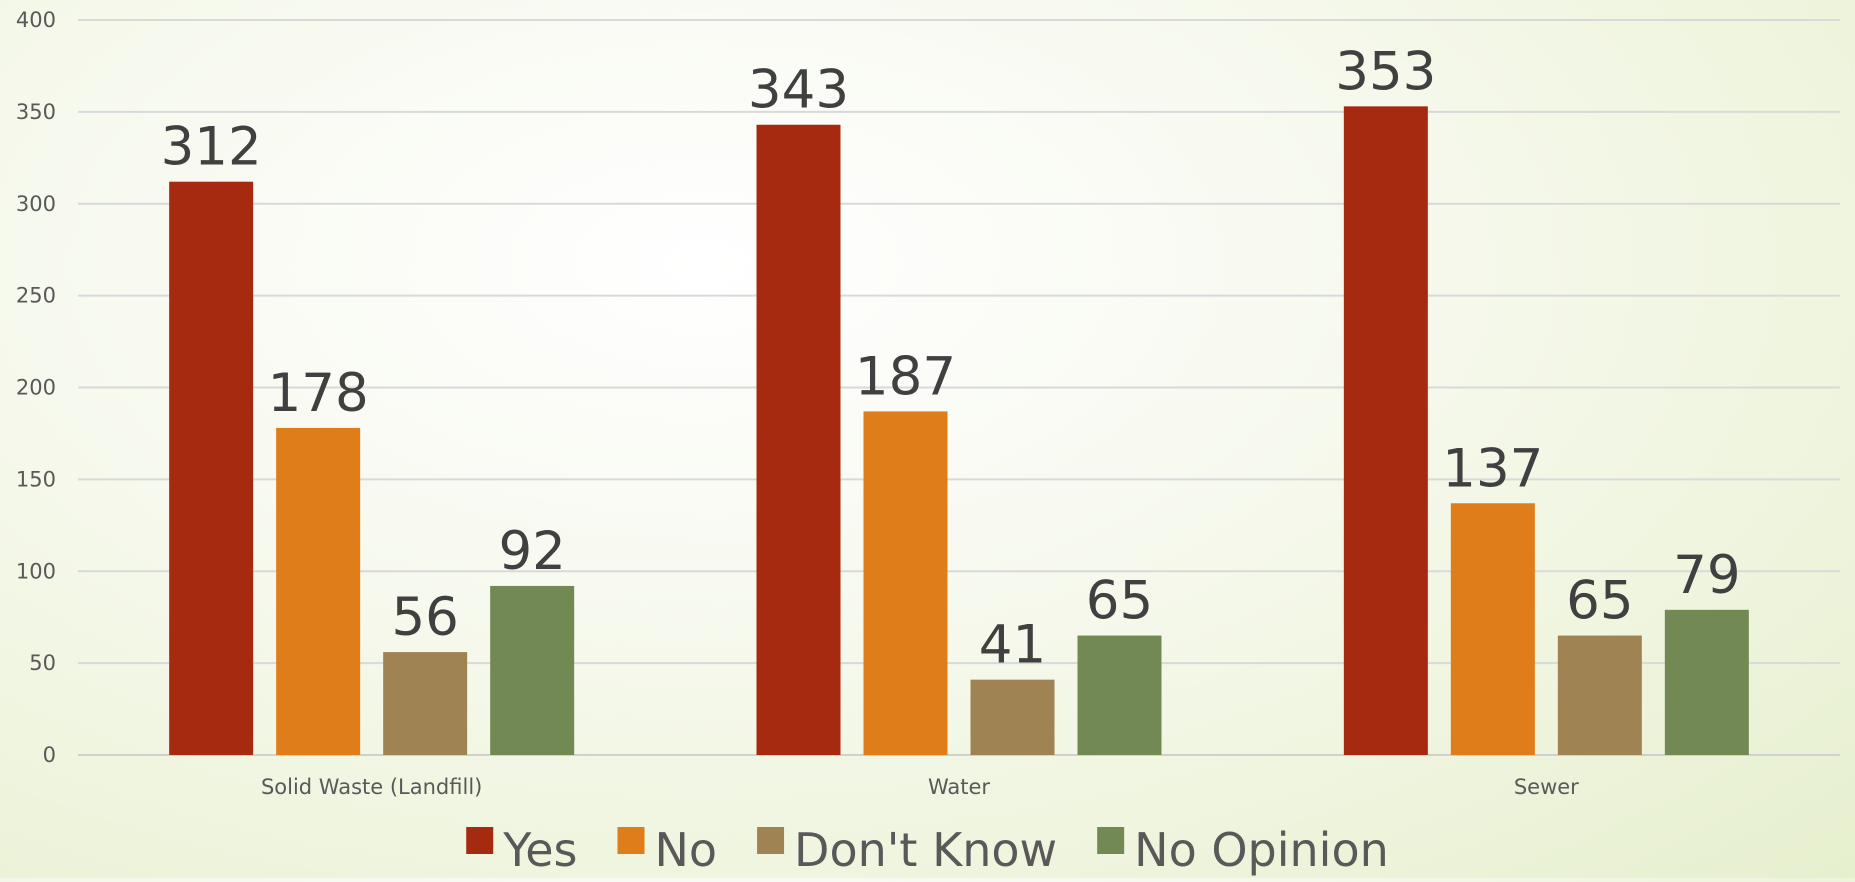  I want to click on data-label: 312, so click(211, 147).